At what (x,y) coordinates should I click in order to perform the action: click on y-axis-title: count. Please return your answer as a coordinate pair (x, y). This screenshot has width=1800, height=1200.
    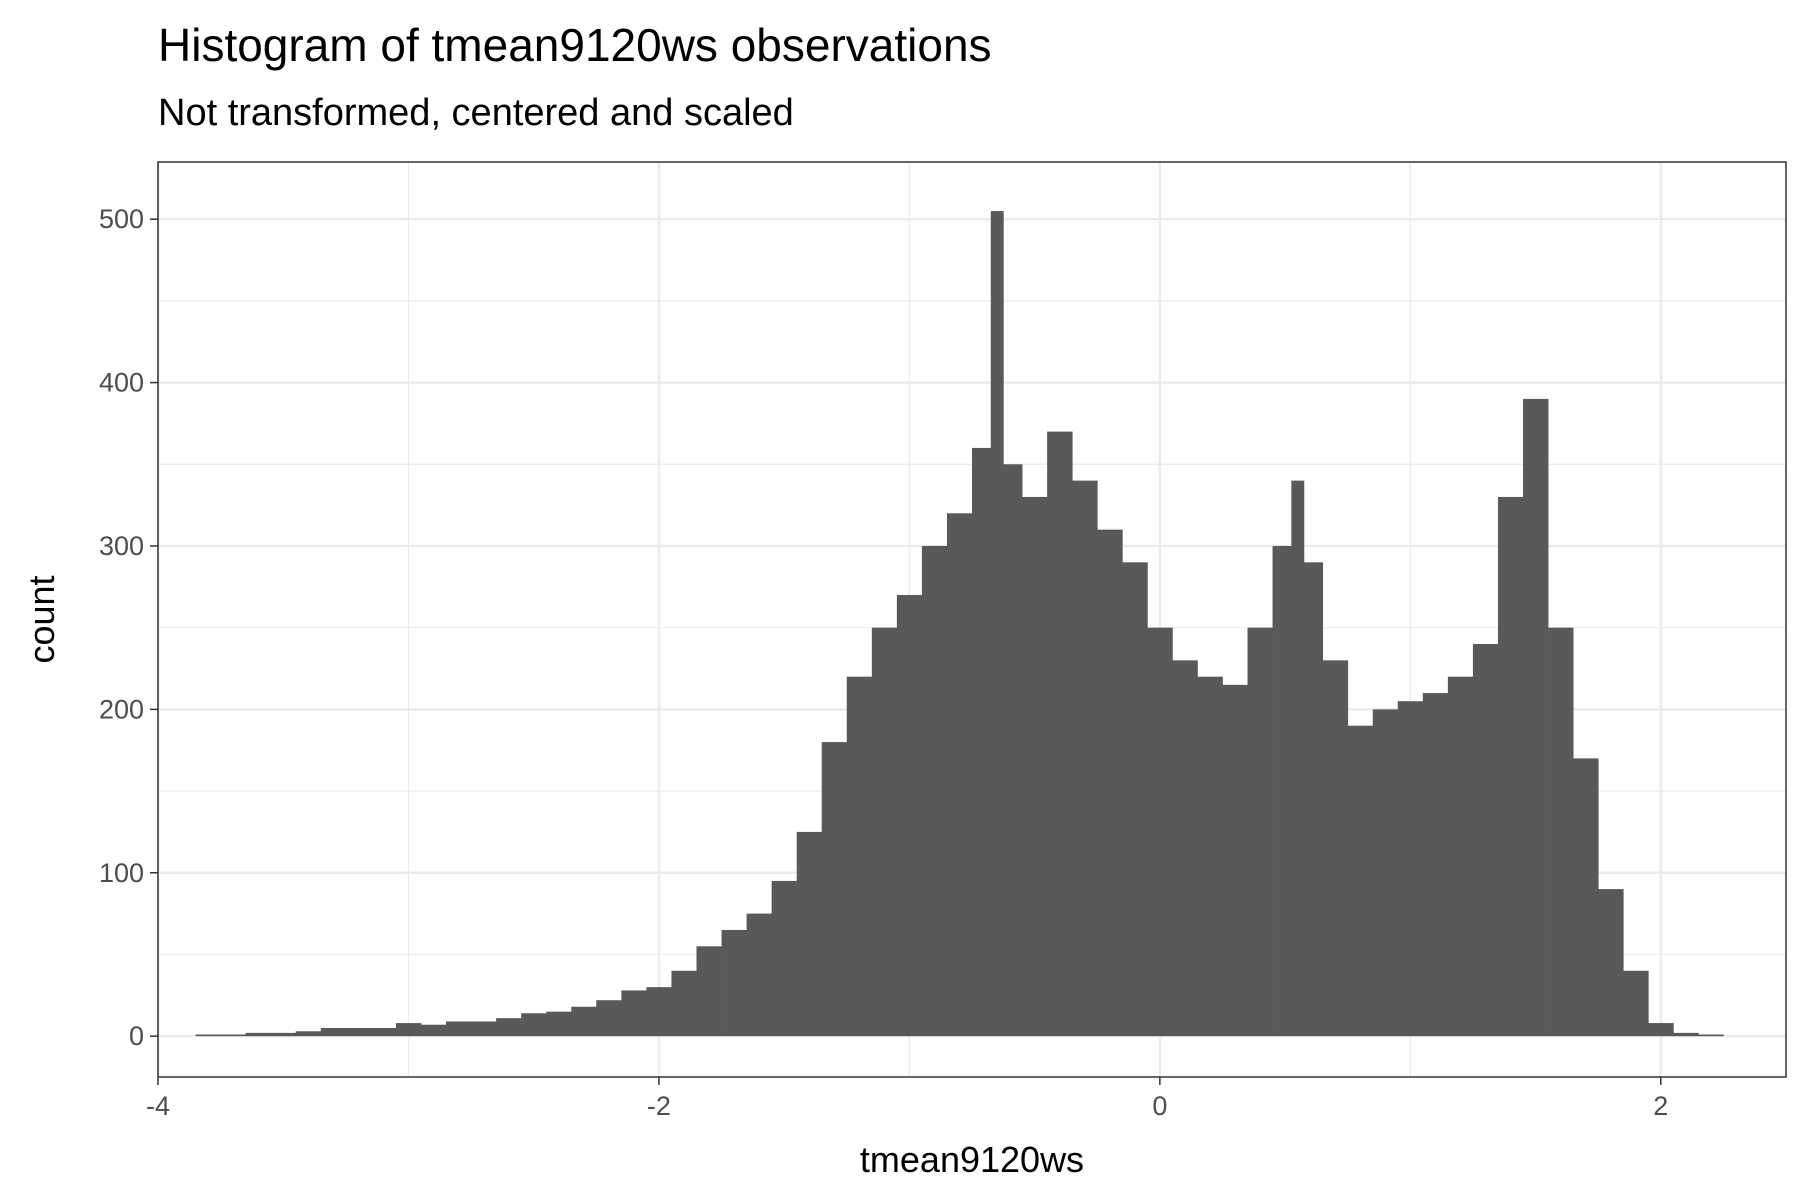
    Looking at the image, I should click on (41, 619).